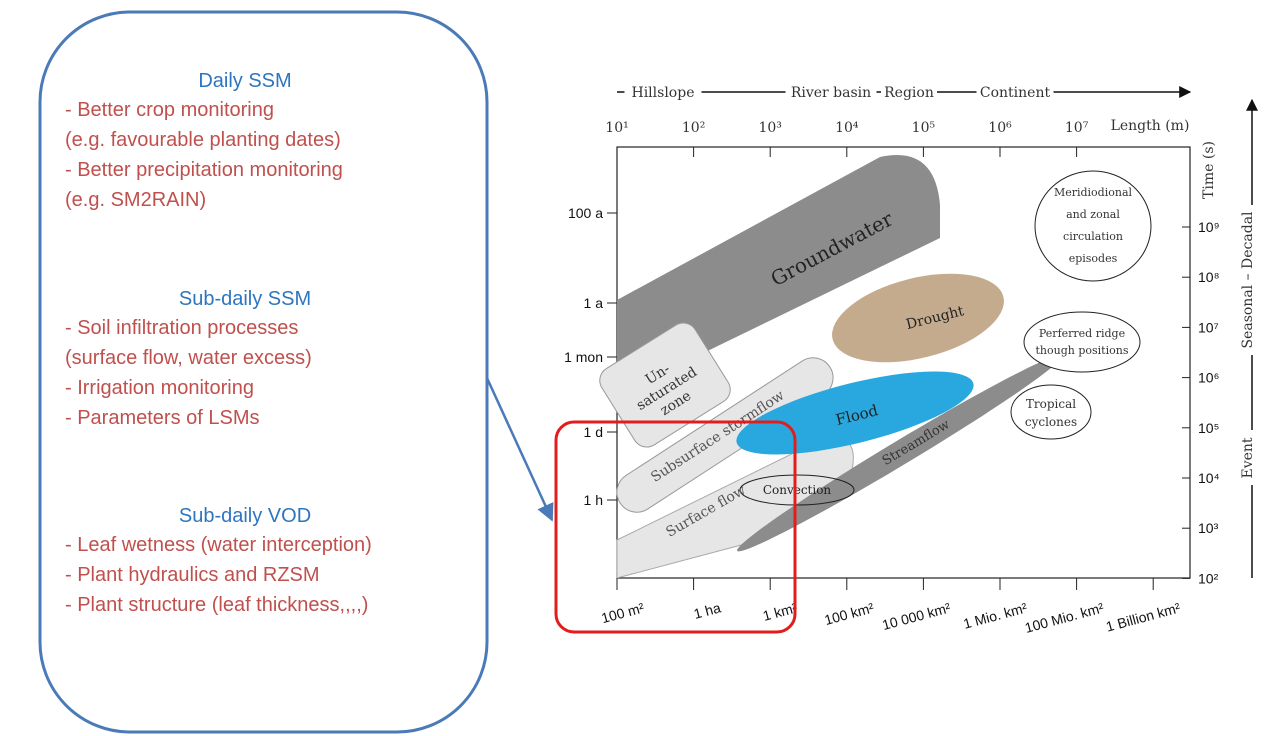 This screenshot has height=736, width=1266. Describe the element at coordinates (1150, 126) in the screenshot. I see `length-label: Length (m)` at that location.